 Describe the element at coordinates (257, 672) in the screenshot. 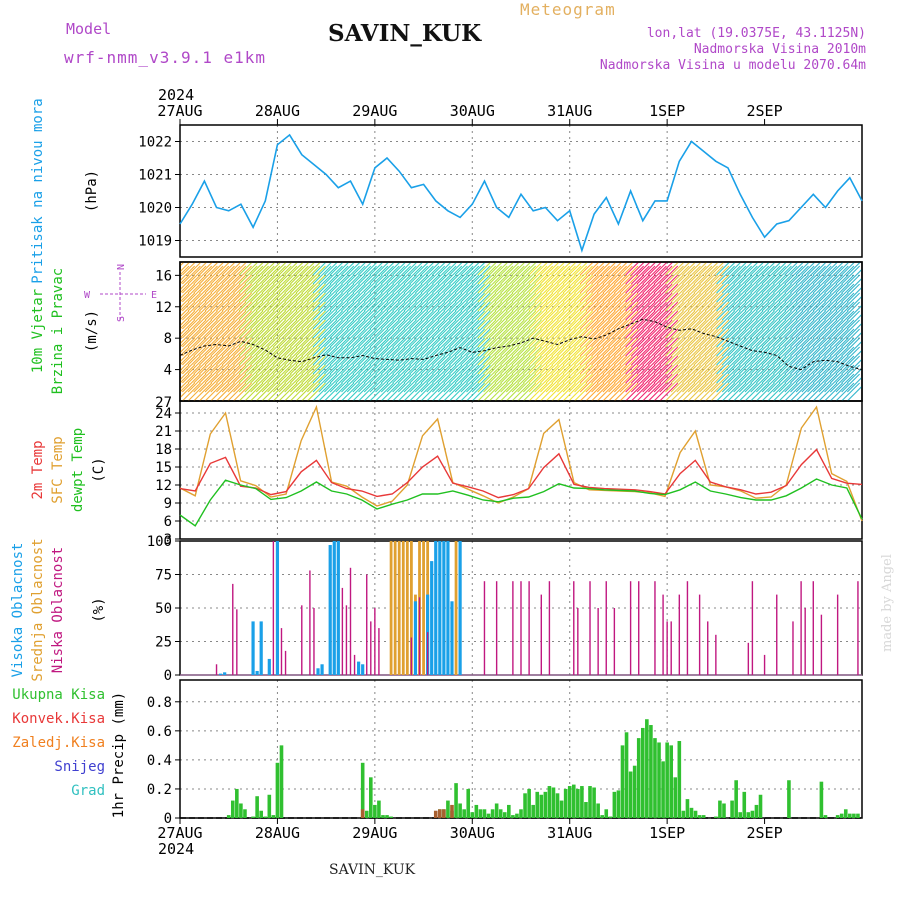

I see `high-cloud-bar` at that location.